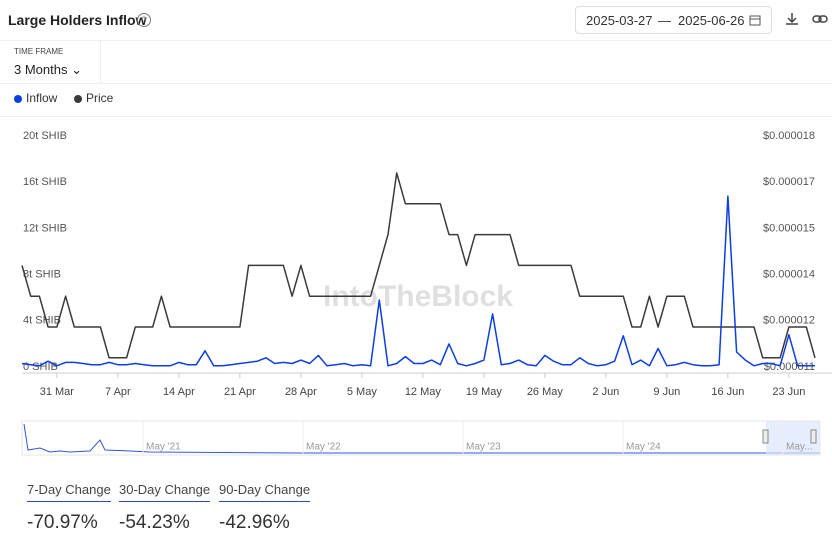  What do you see at coordinates (45, 136) in the screenshot?
I see `y-tick-label: 20t SHIB` at bounding box center [45, 136].